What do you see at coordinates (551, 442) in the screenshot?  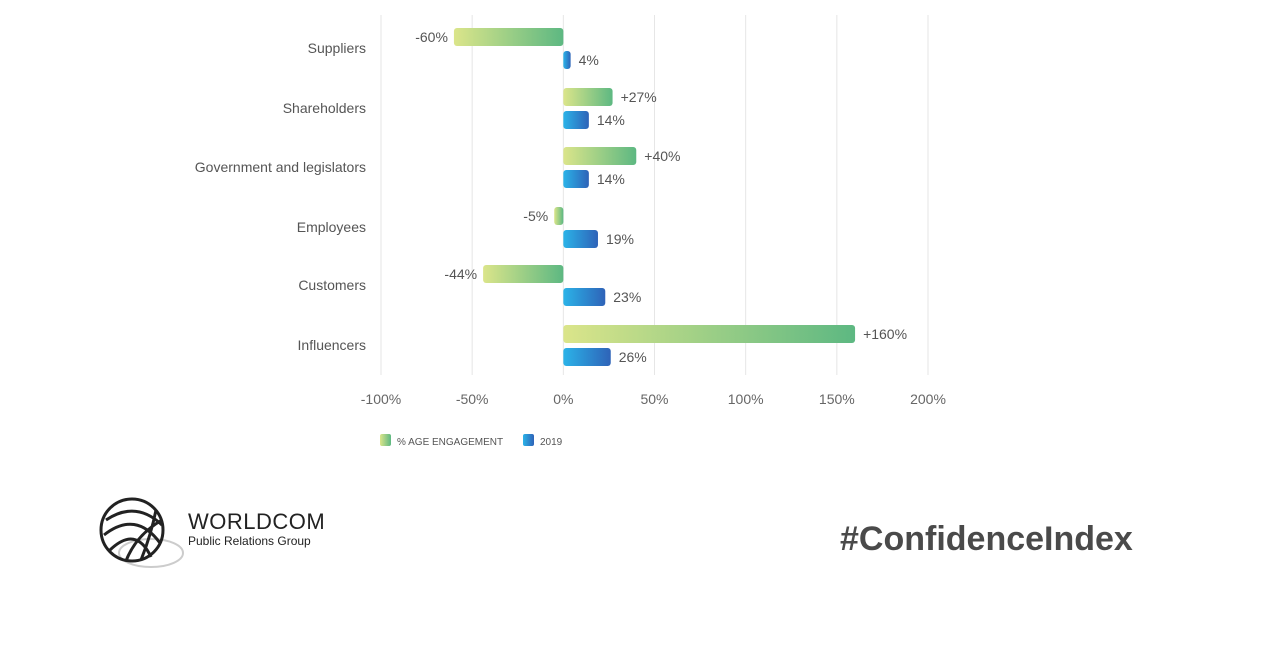 I see `legend-label: 2019` at bounding box center [551, 442].